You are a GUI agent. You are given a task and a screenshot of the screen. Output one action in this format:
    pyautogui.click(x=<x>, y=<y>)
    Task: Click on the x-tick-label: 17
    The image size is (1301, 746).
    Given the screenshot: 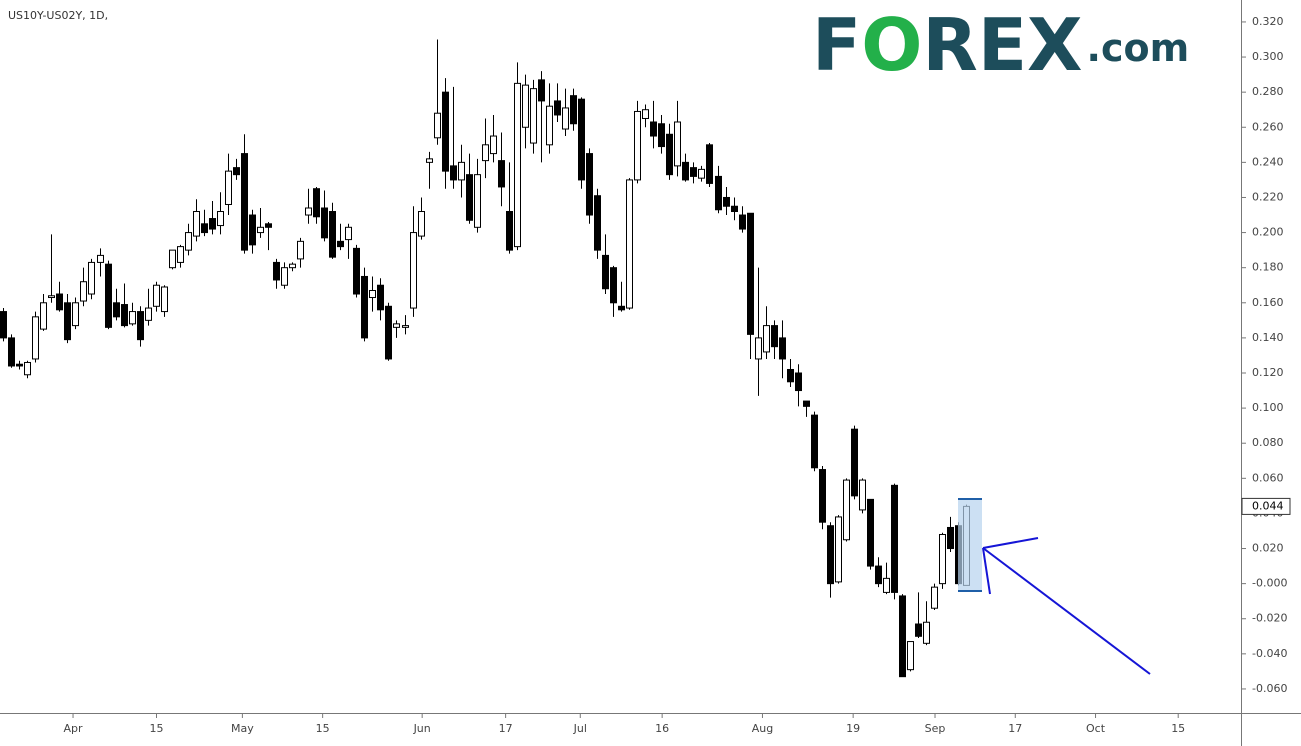 What is the action you would take?
    pyautogui.click(x=1015, y=728)
    